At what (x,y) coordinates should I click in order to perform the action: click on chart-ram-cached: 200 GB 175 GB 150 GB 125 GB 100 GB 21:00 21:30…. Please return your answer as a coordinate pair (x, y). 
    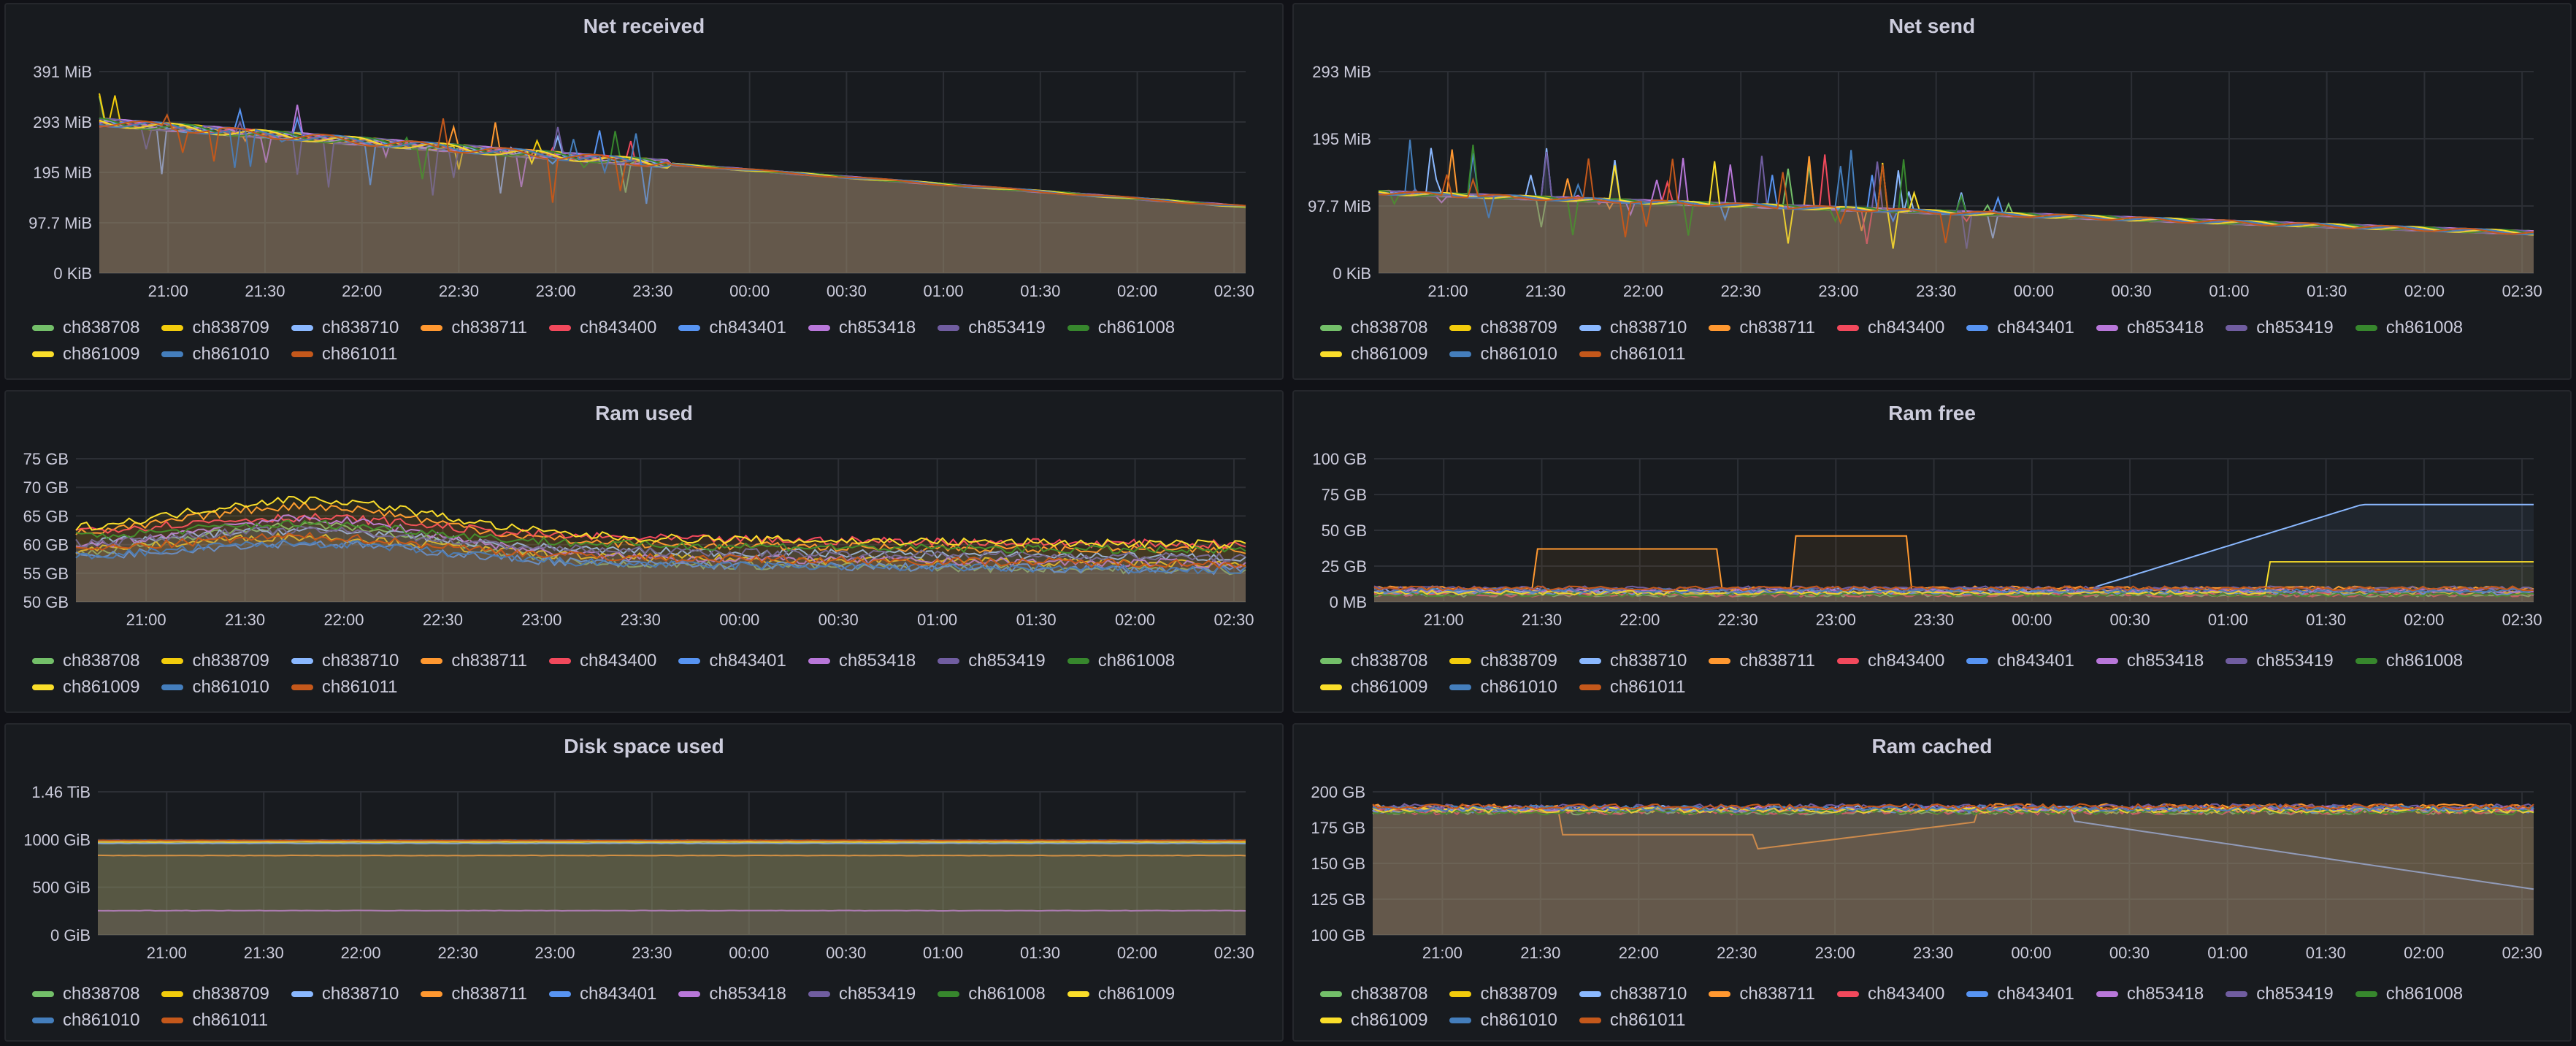
    Looking at the image, I should click on (1933, 849).